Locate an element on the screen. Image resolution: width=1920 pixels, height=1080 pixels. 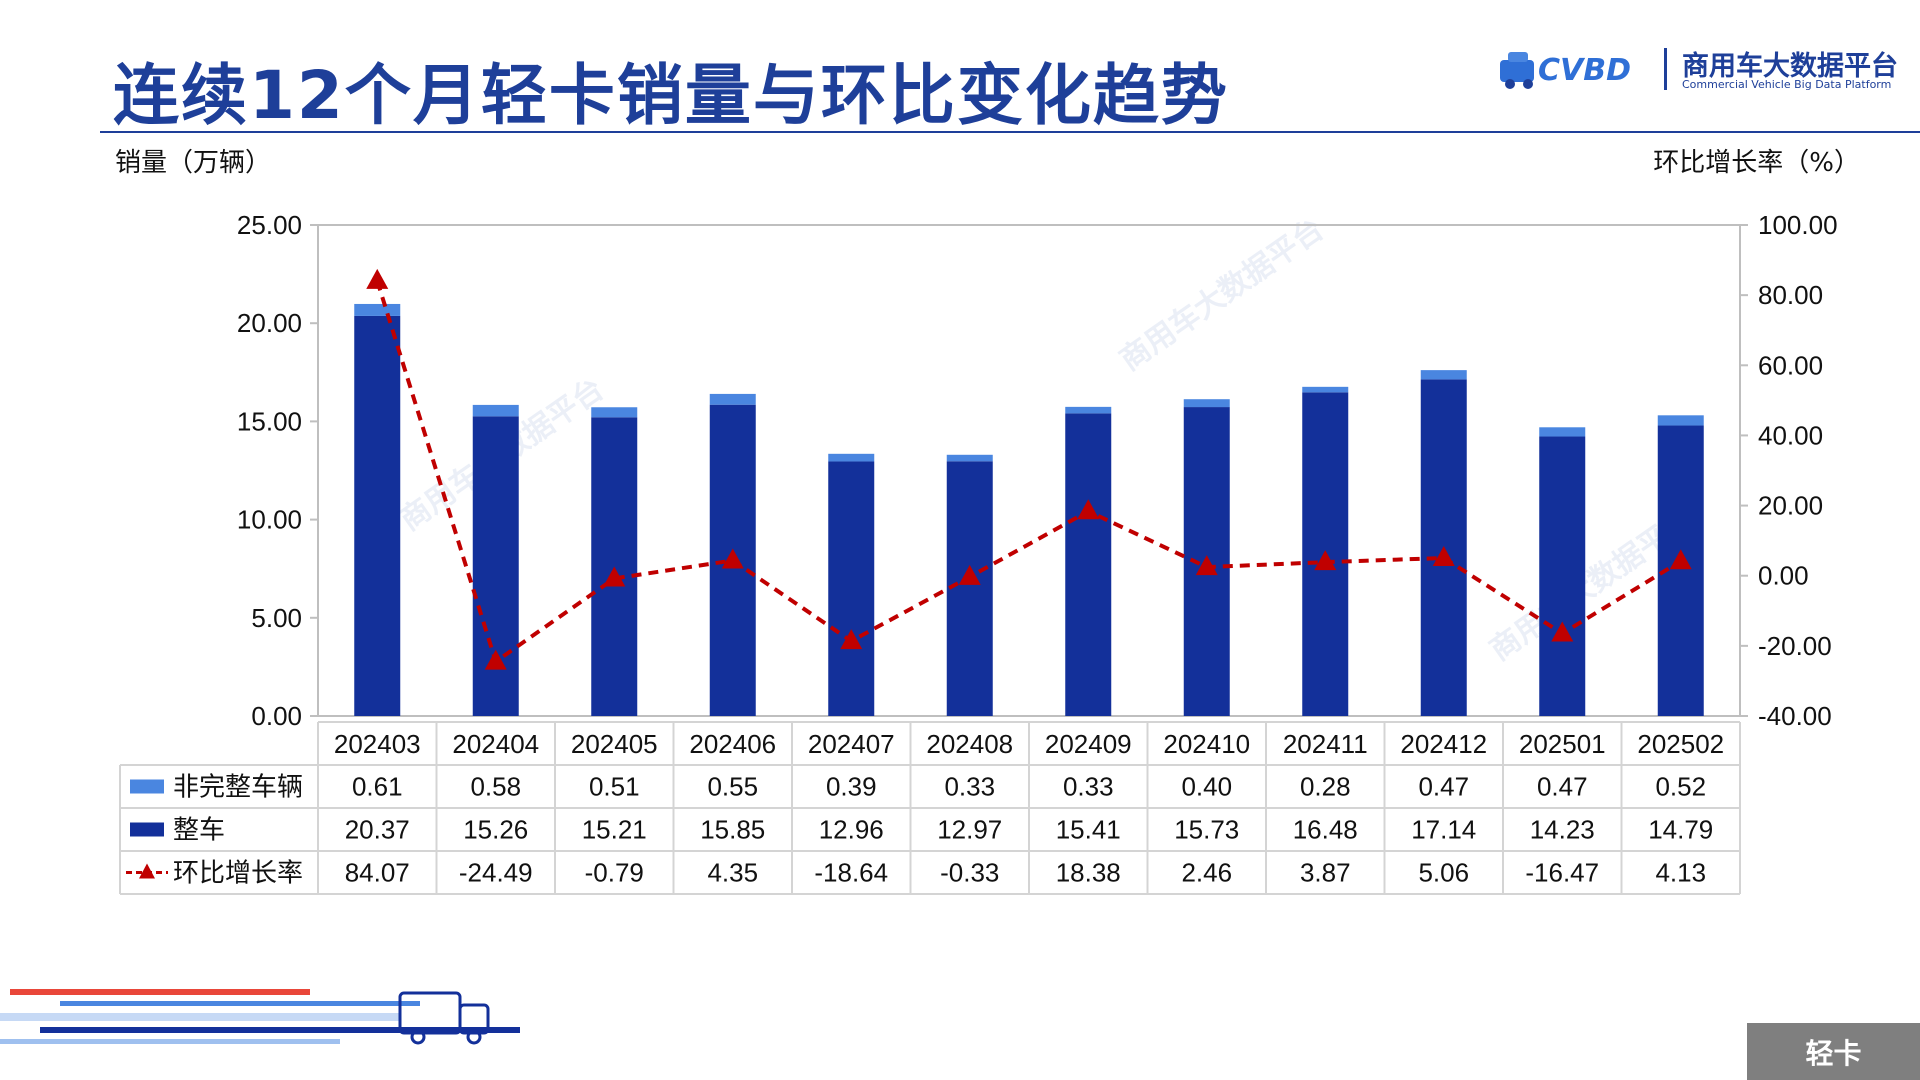
data-label: -0.33 is located at coordinates (969, 873).